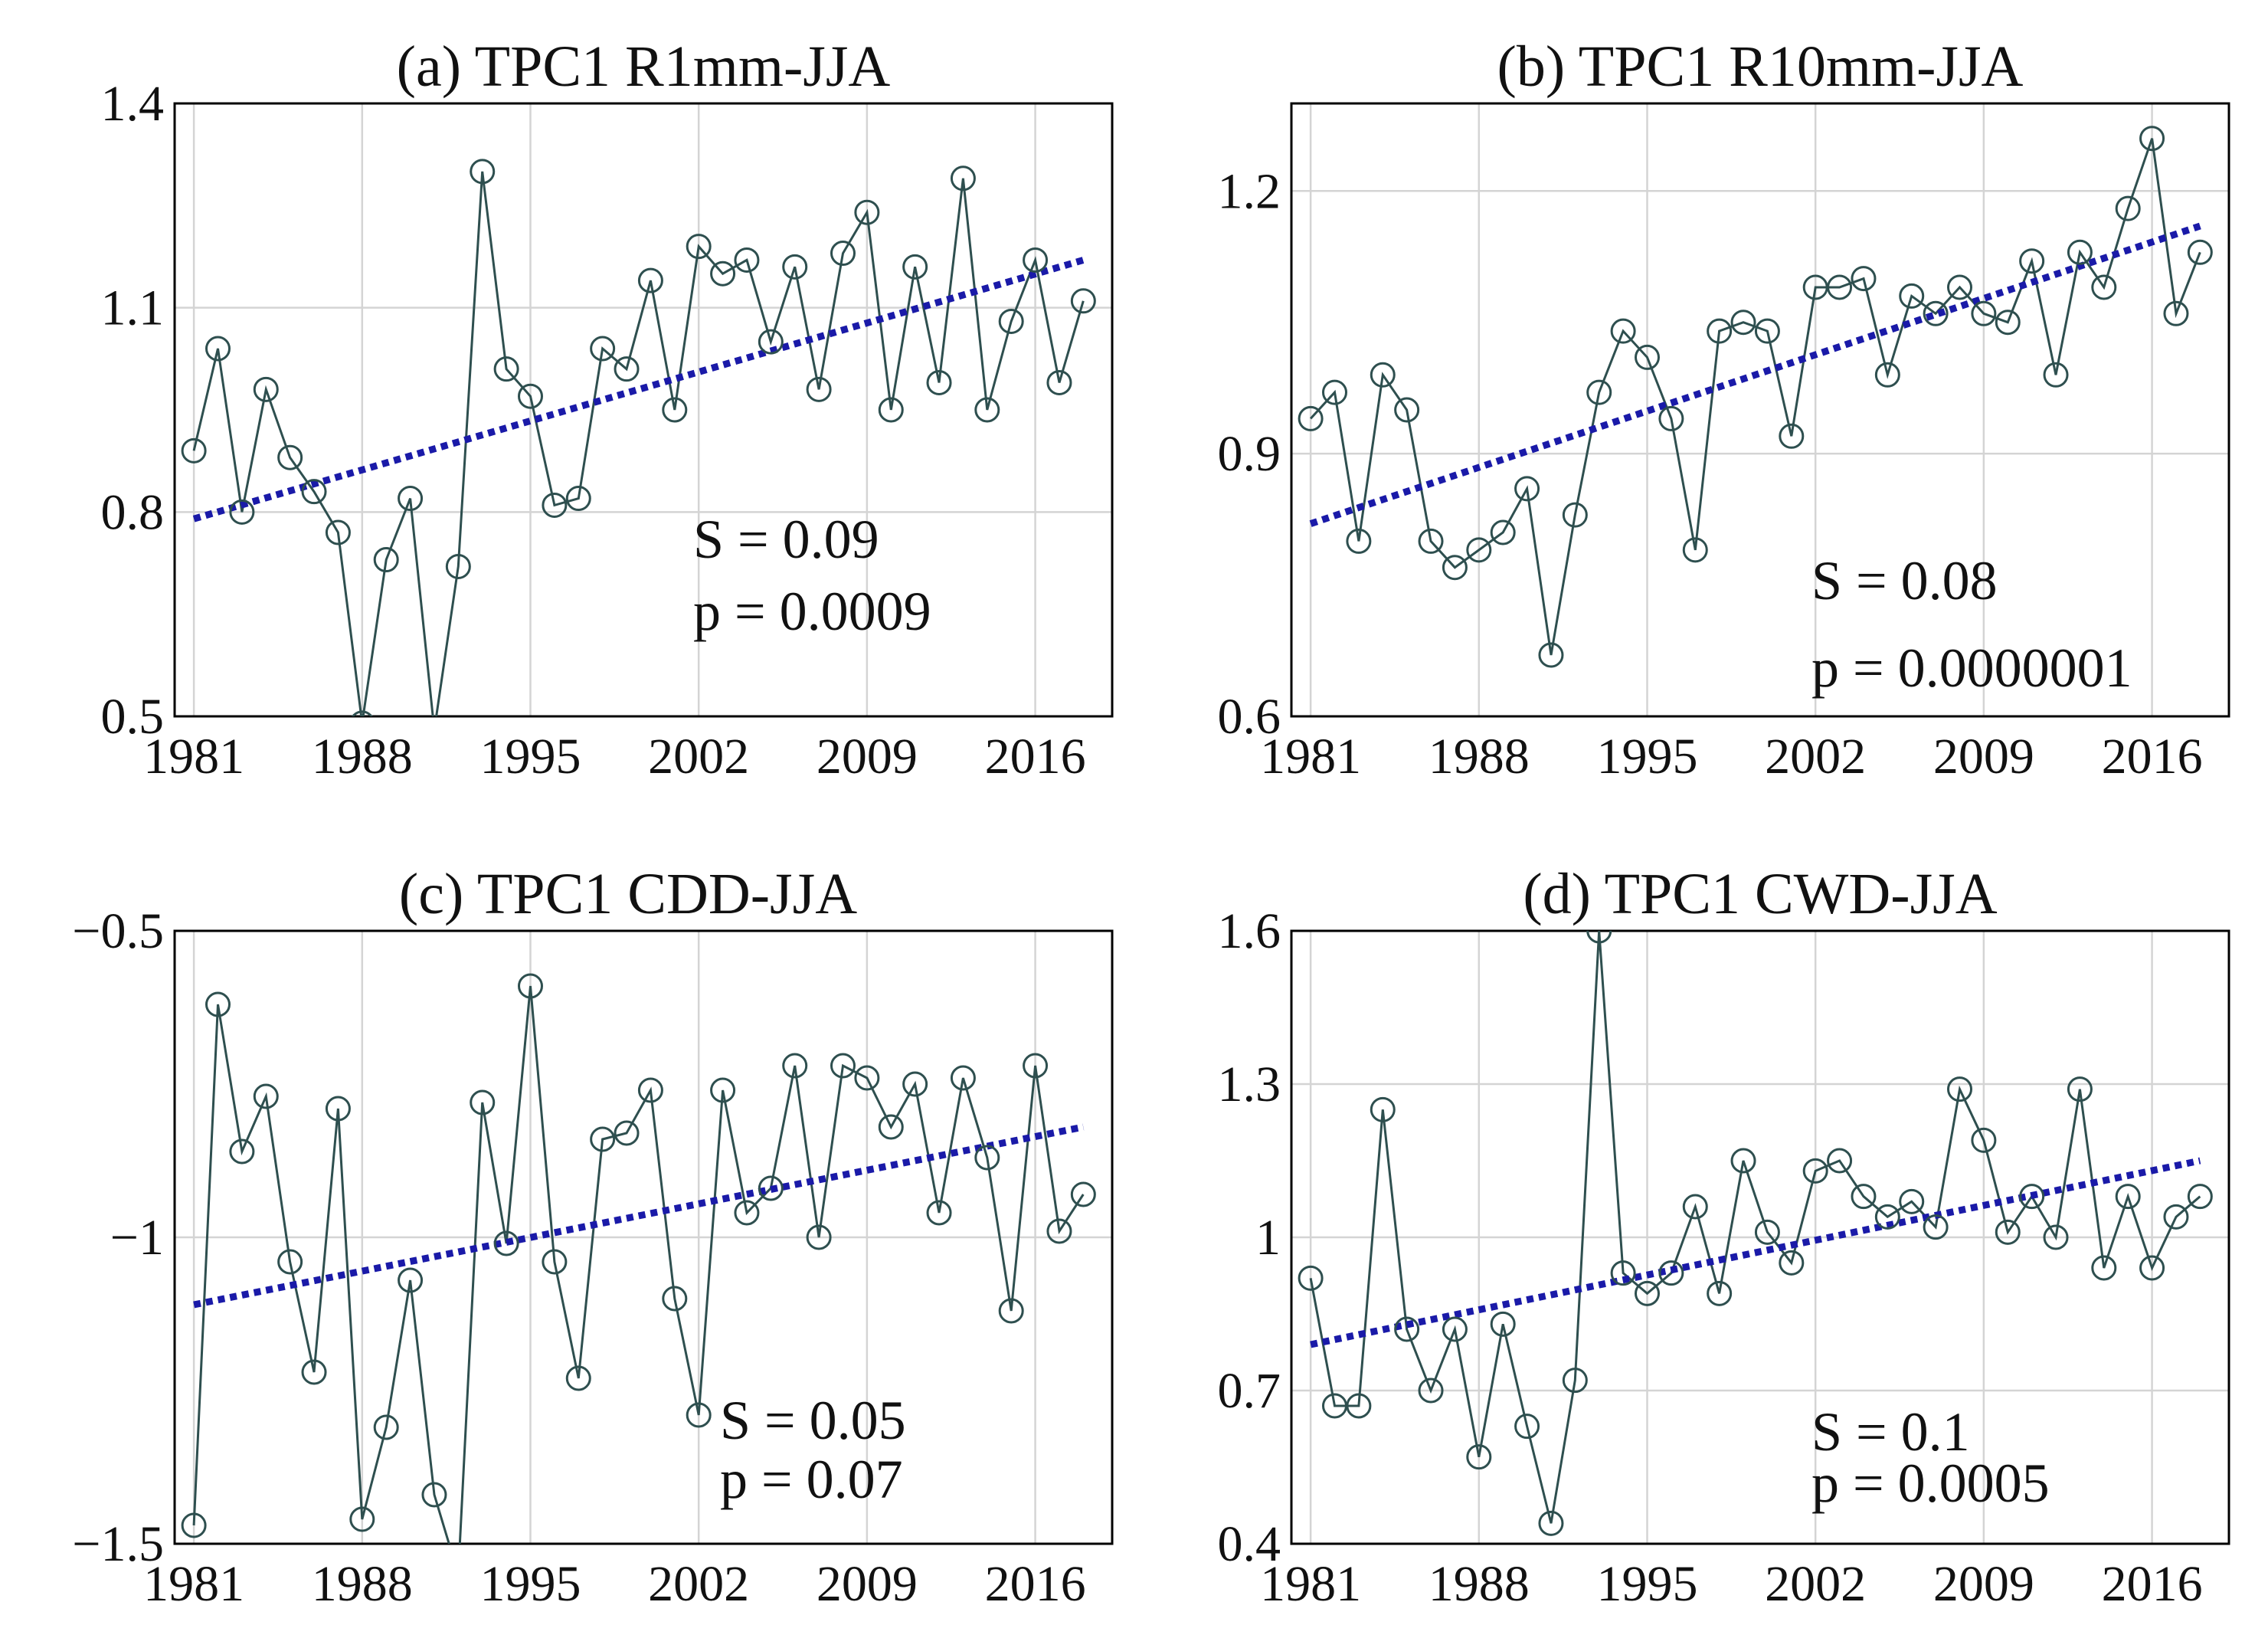 The height and width of the screenshot is (1638, 2268). I want to click on panel-c-y-axis: −1.5 −1 −0.5, so click(118, 1237).